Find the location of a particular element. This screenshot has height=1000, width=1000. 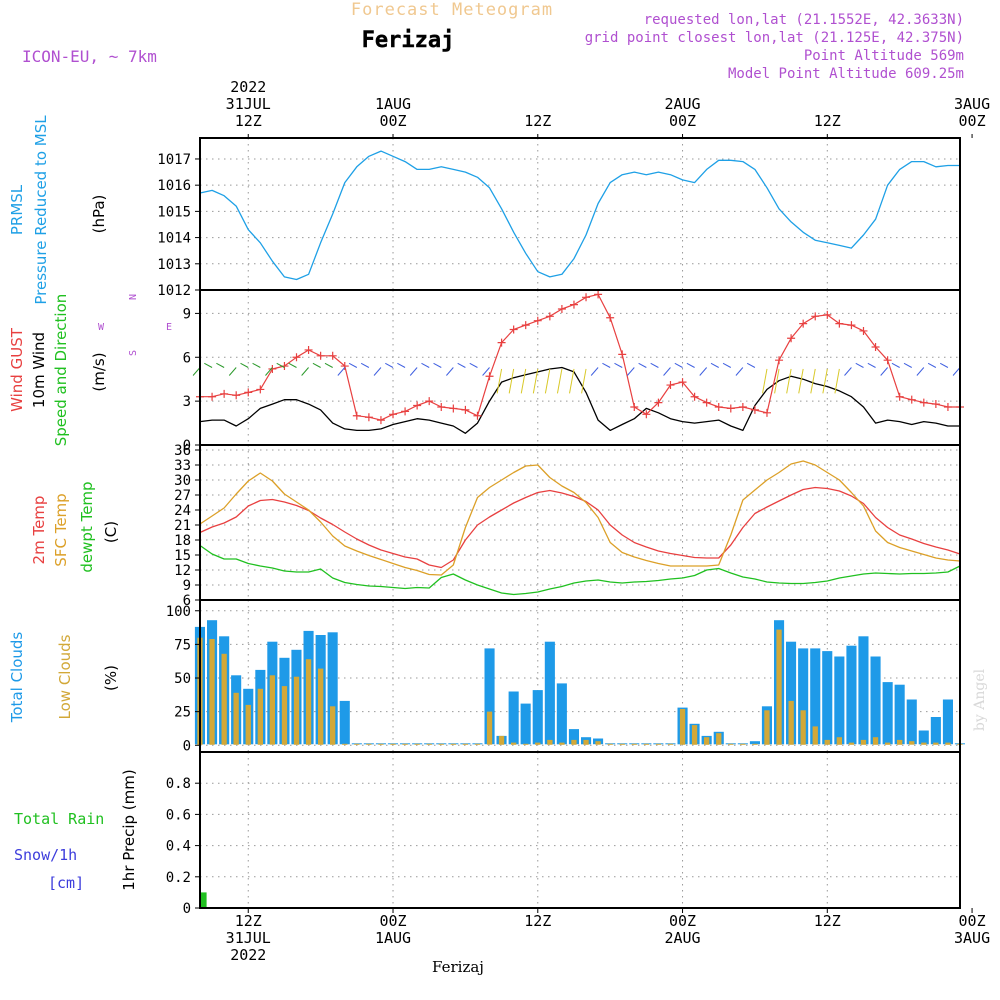

time-label-top: 3AUG is located at coordinates (972, 104).